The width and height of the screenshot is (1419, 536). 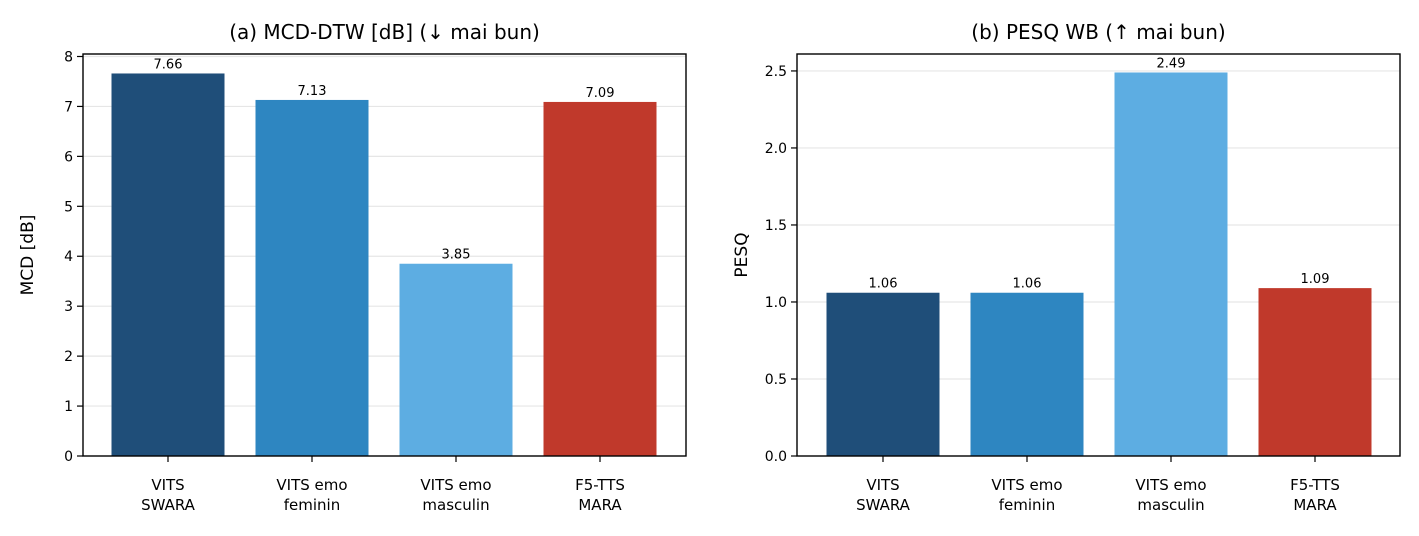 What do you see at coordinates (600, 93) in the screenshot?
I see `data-label: 7.09` at bounding box center [600, 93].